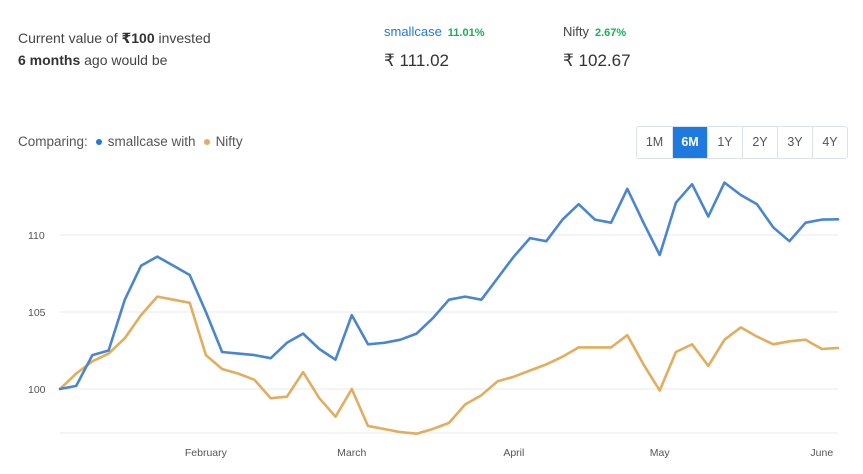 This screenshot has height=474, width=863. What do you see at coordinates (98, 141) in the screenshot?
I see `smallcase-legend-dot` at bounding box center [98, 141].